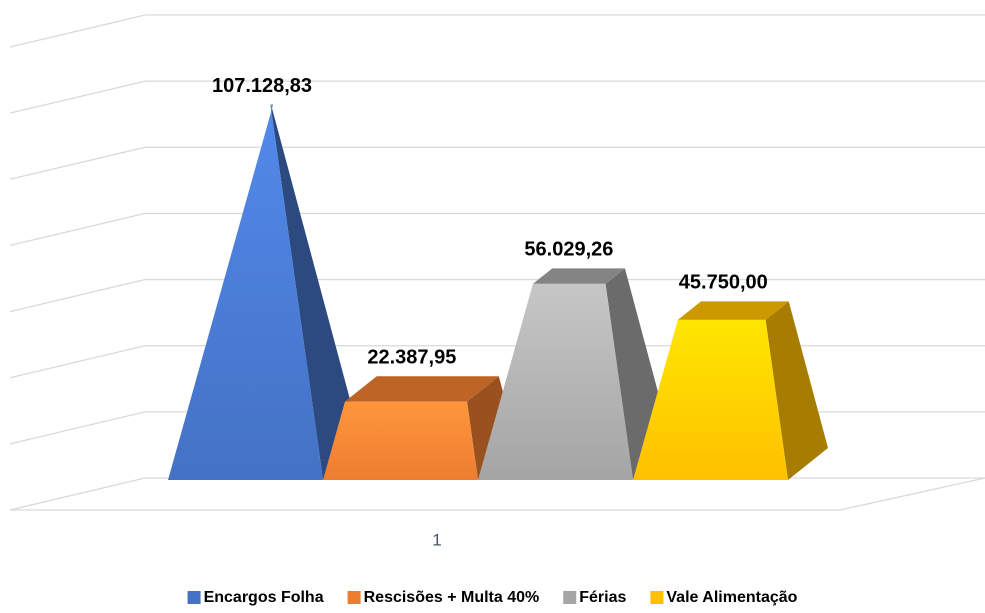 Image resolution: width=985 pixels, height=613 pixels. I want to click on floor-side, so click(912, 494).